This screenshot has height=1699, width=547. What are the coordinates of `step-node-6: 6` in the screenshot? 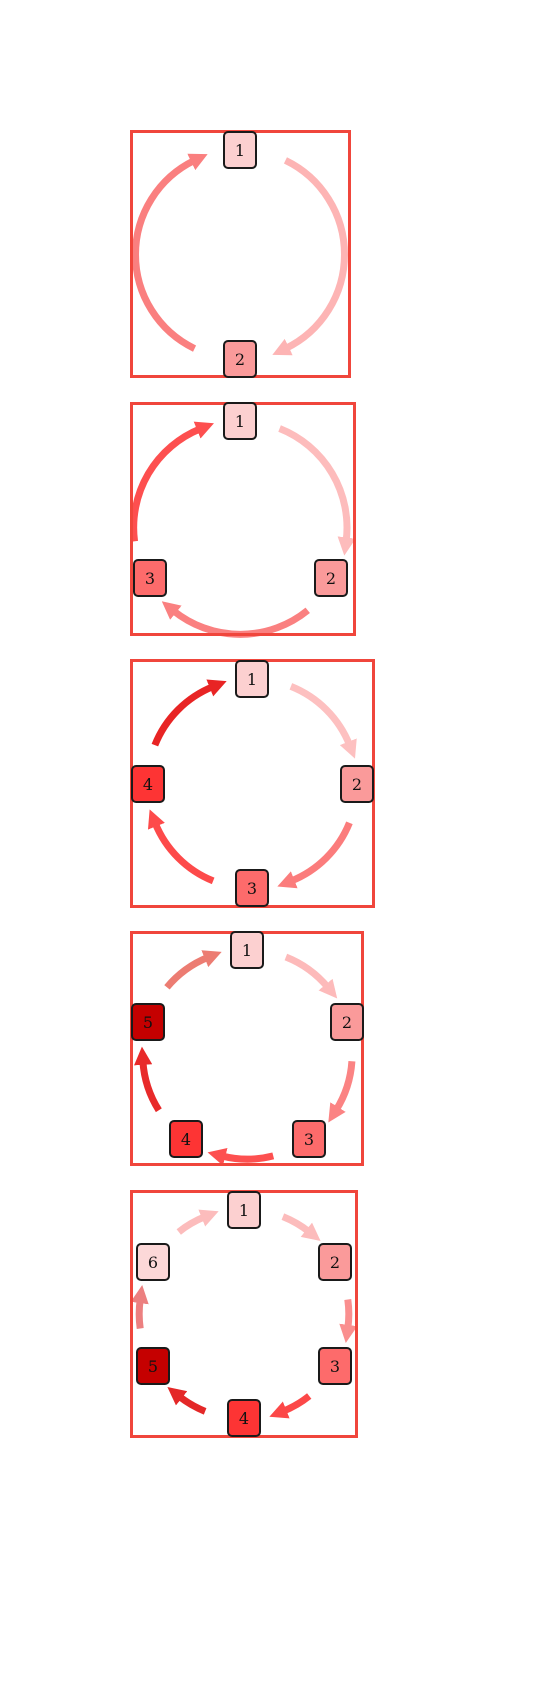 It's located at (153, 1262).